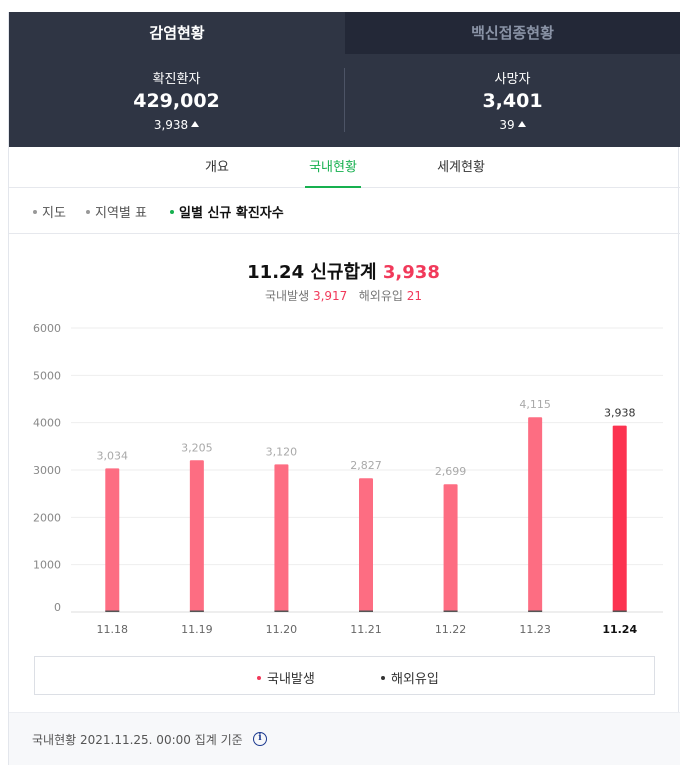 This screenshot has width=684, height=765. Describe the element at coordinates (121, 213) in the screenshot. I see `filter-region-label: 지역별 표` at that location.